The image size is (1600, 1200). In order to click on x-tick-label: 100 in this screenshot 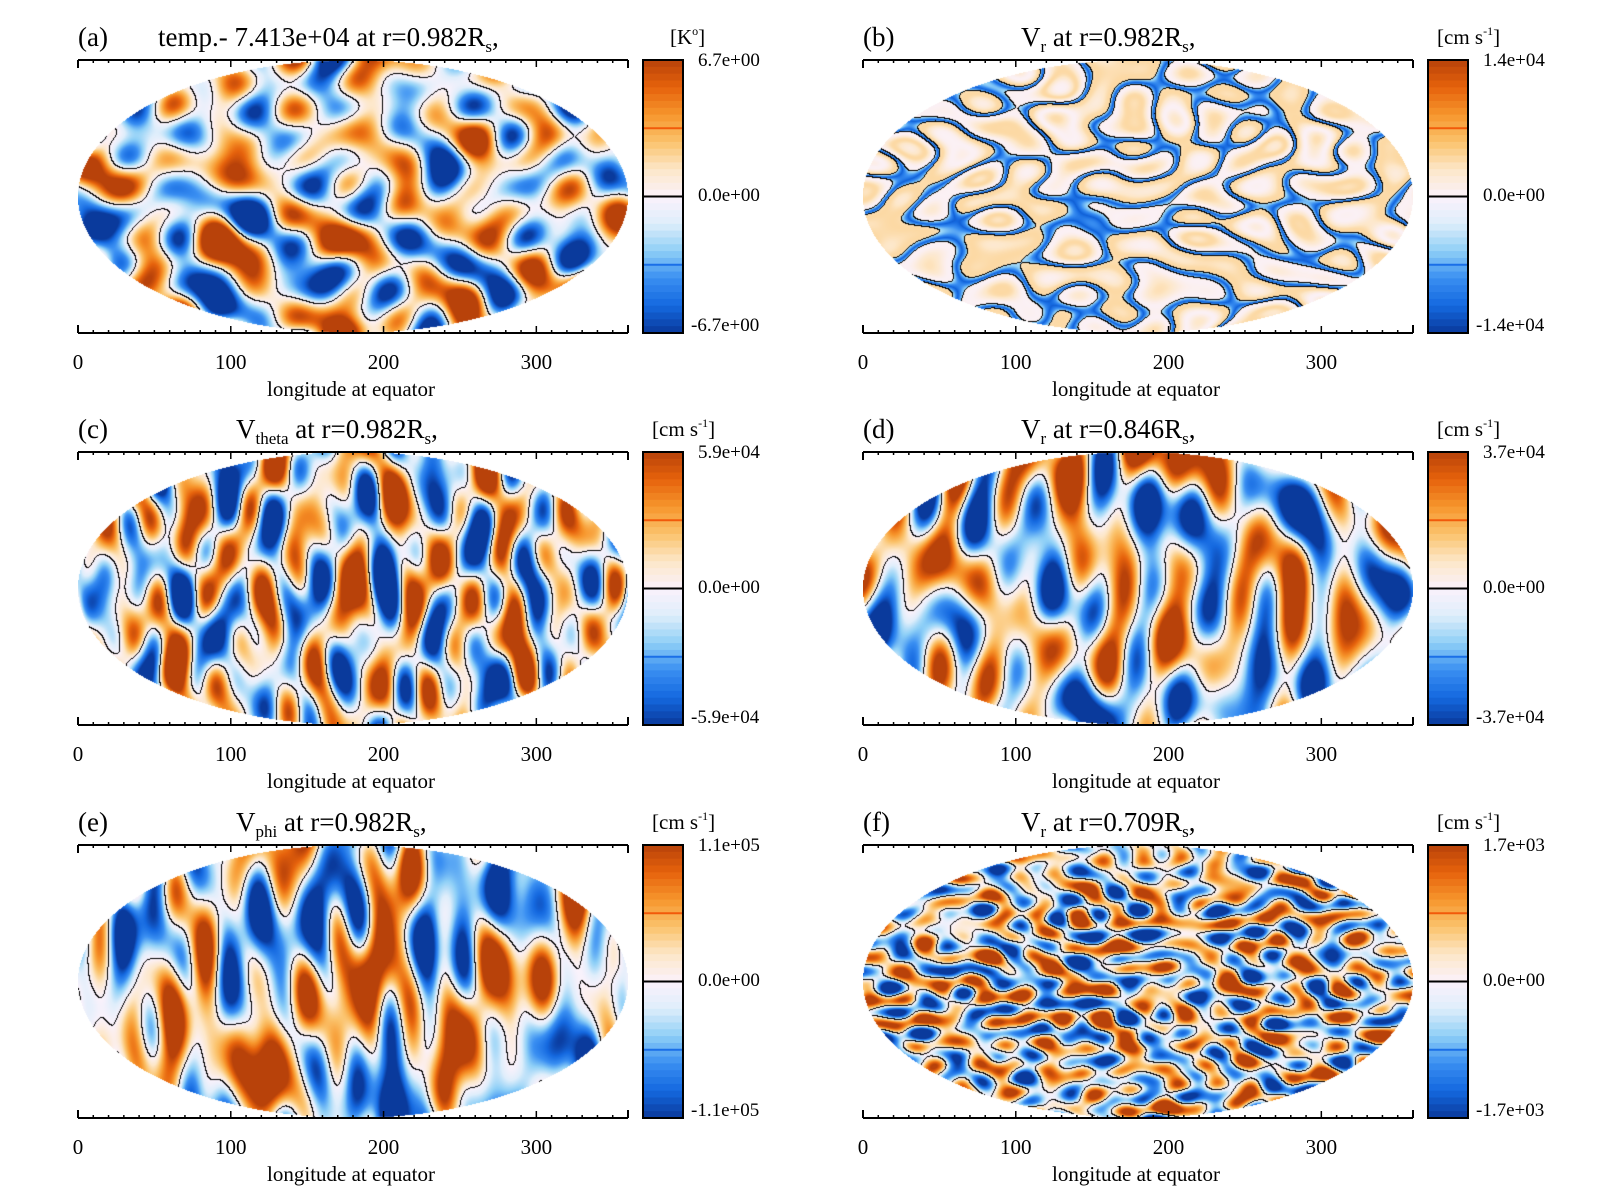, I will do `click(231, 362)`.